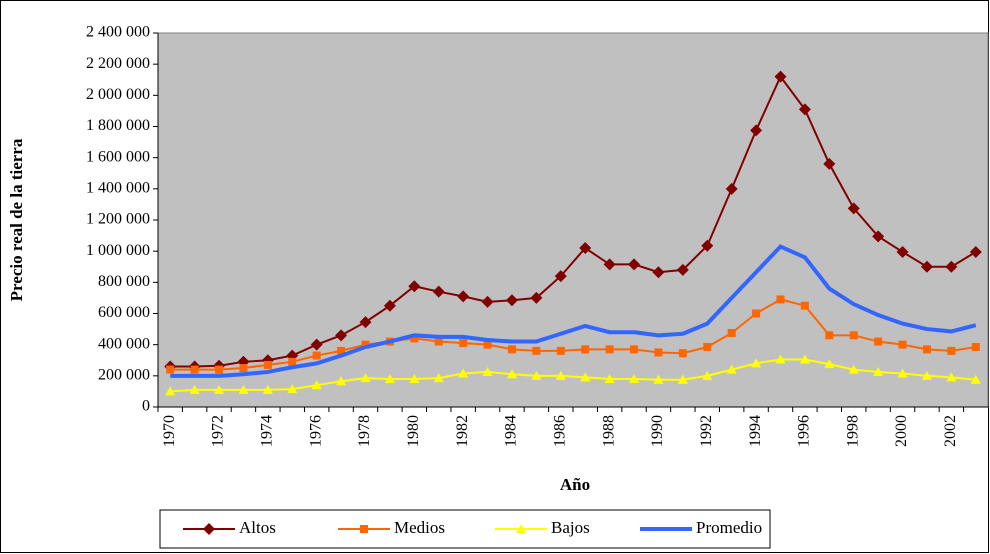 The width and height of the screenshot is (990, 554). What do you see at coordinates (124, 343) in the screenshot?
I see `y-tick-label: 400 000` at bounding box center [124, 343].